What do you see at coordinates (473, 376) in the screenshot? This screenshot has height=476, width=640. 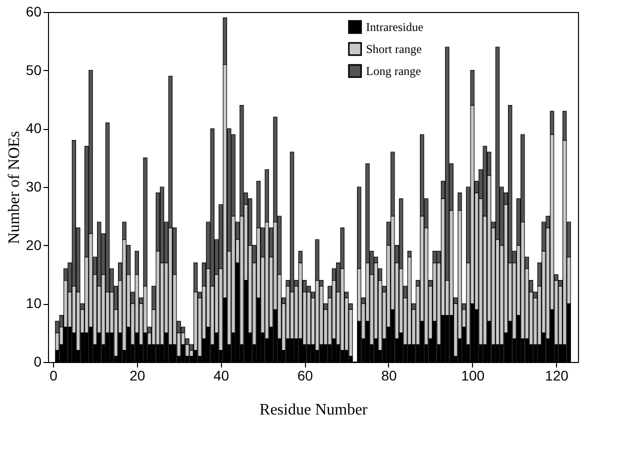 I see `x-tick-label: 100` at bounding box center [473, 376].